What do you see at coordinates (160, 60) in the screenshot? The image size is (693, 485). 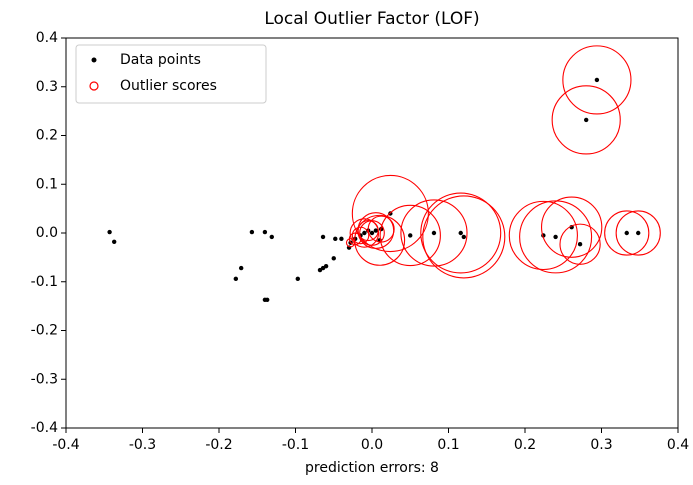 I see `legend-label: Data points` at bounding box center [160, 60].